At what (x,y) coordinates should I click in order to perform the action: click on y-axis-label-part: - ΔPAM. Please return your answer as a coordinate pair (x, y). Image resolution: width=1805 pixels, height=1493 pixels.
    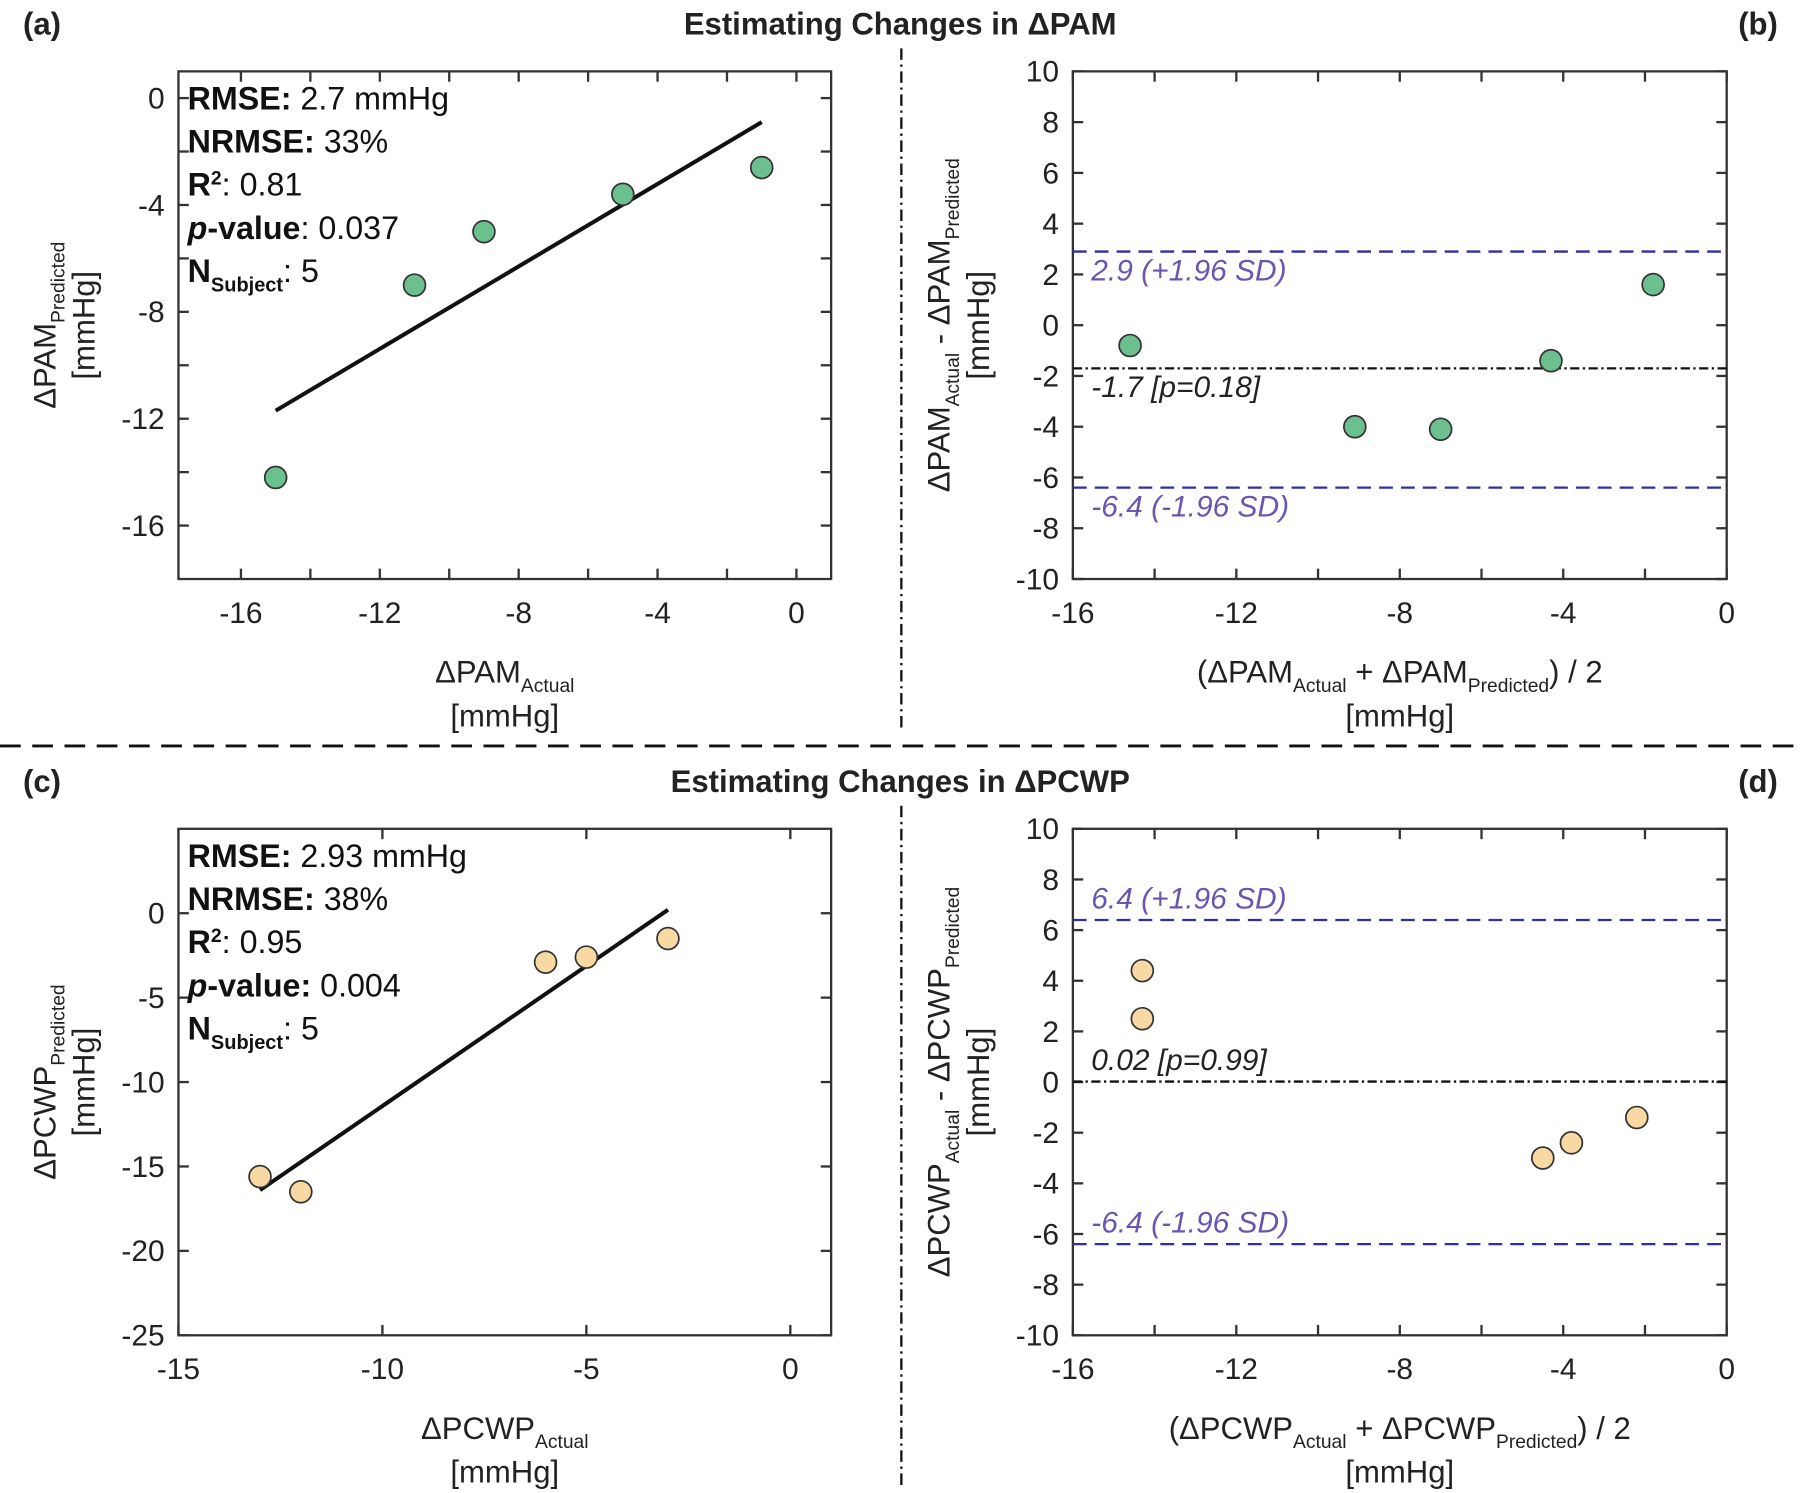
    Looking at the image, I should click on (939, 295).